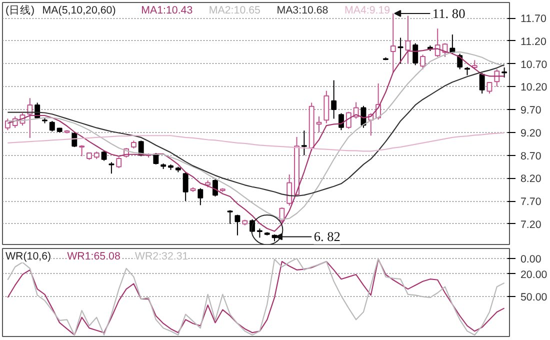 The height and width of the screenshot is (340, 550). What do you see at coordinates (449, 13) in the screenshot?
I see `annotation: 11. 80` at bounding box center [449, 13].